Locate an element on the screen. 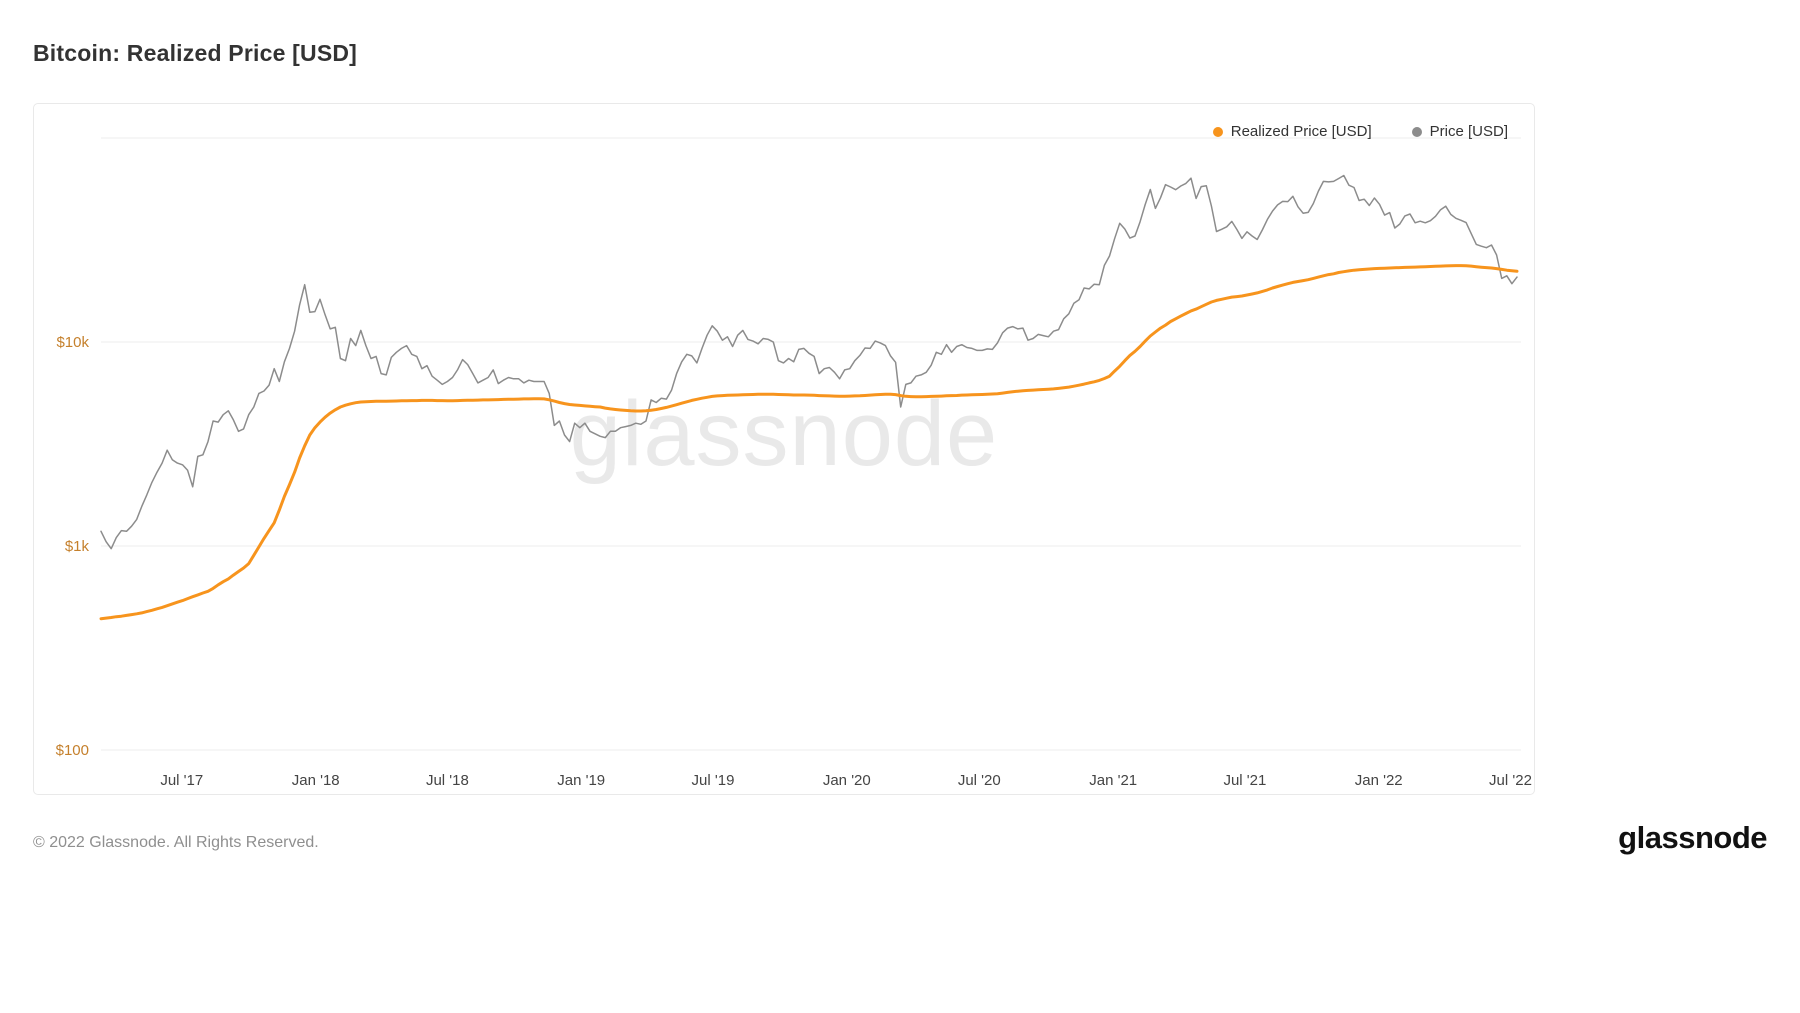 The height and width of the screenshot is (1013, 1800). svg-text: Jul '19 is located at coordinates (713, 780).